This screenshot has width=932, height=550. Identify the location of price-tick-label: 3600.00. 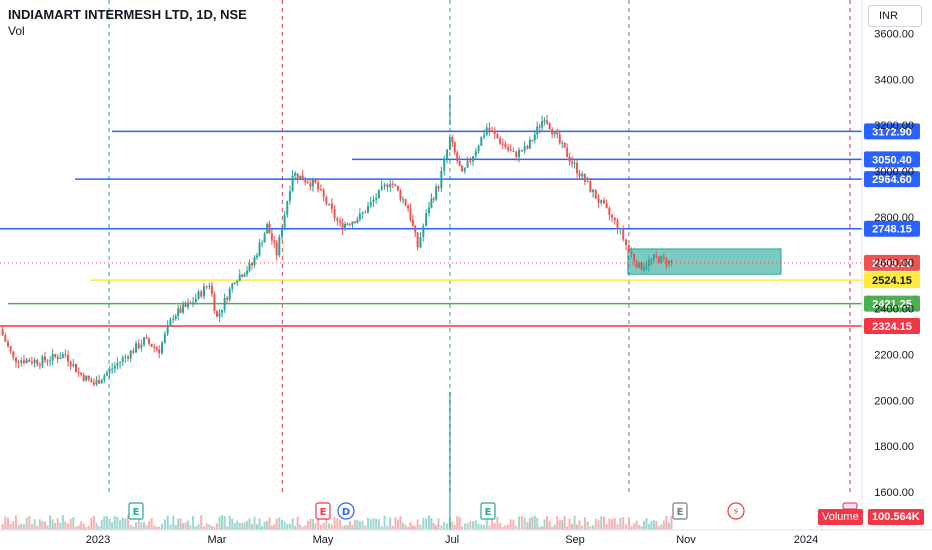
(894, 34).